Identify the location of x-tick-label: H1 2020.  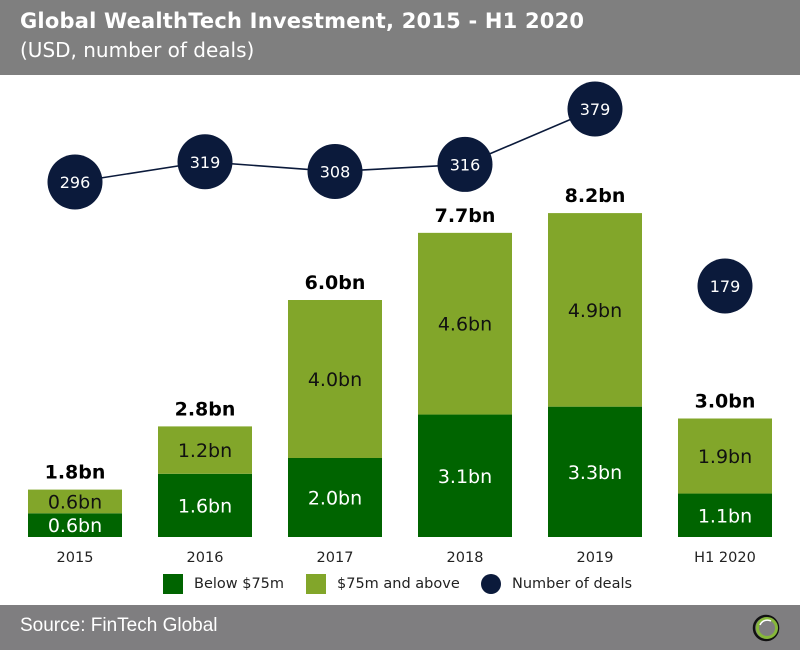
(725, 558).